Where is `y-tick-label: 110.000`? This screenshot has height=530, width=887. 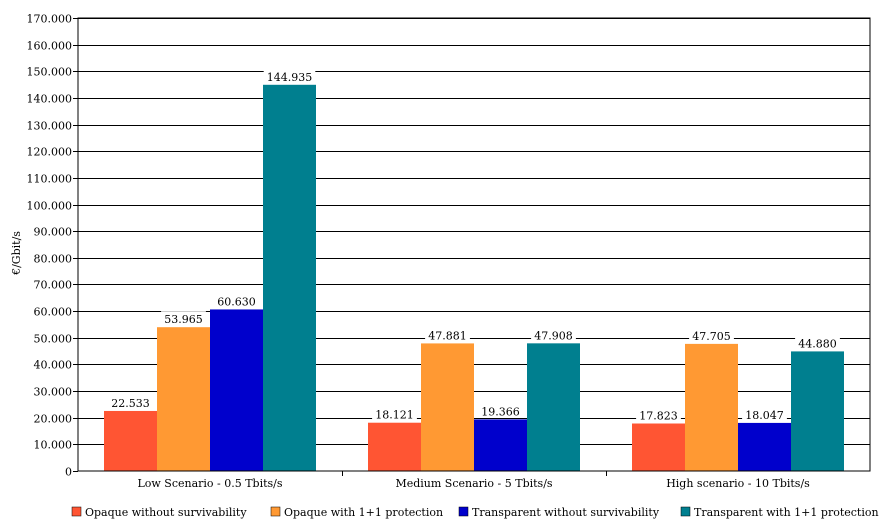 y-tick-label: 110.000 is located at coordinates (50, 179).